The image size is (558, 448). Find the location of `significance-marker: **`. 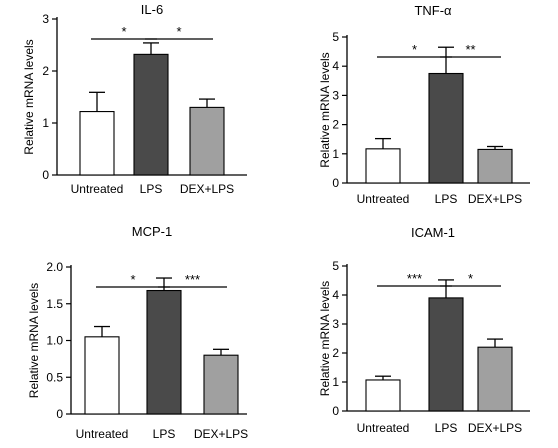

significance-marker: ** is located at coordinates (470, 49).